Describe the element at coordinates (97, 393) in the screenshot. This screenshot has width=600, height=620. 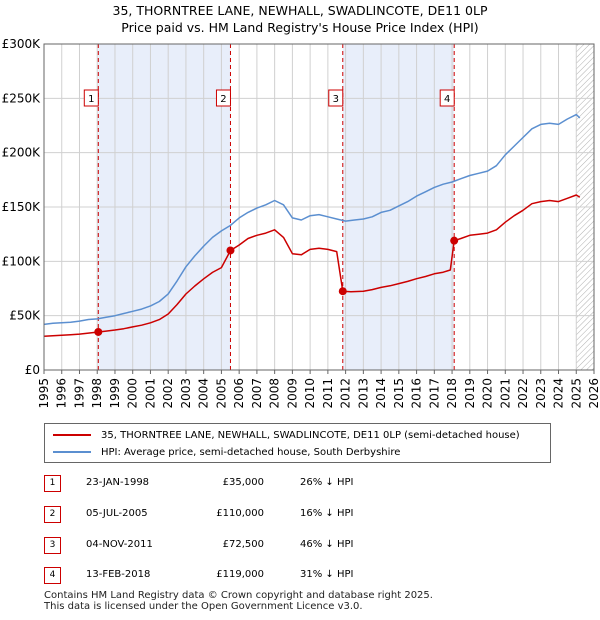
I see `x-tick-label: 1998` at that location.